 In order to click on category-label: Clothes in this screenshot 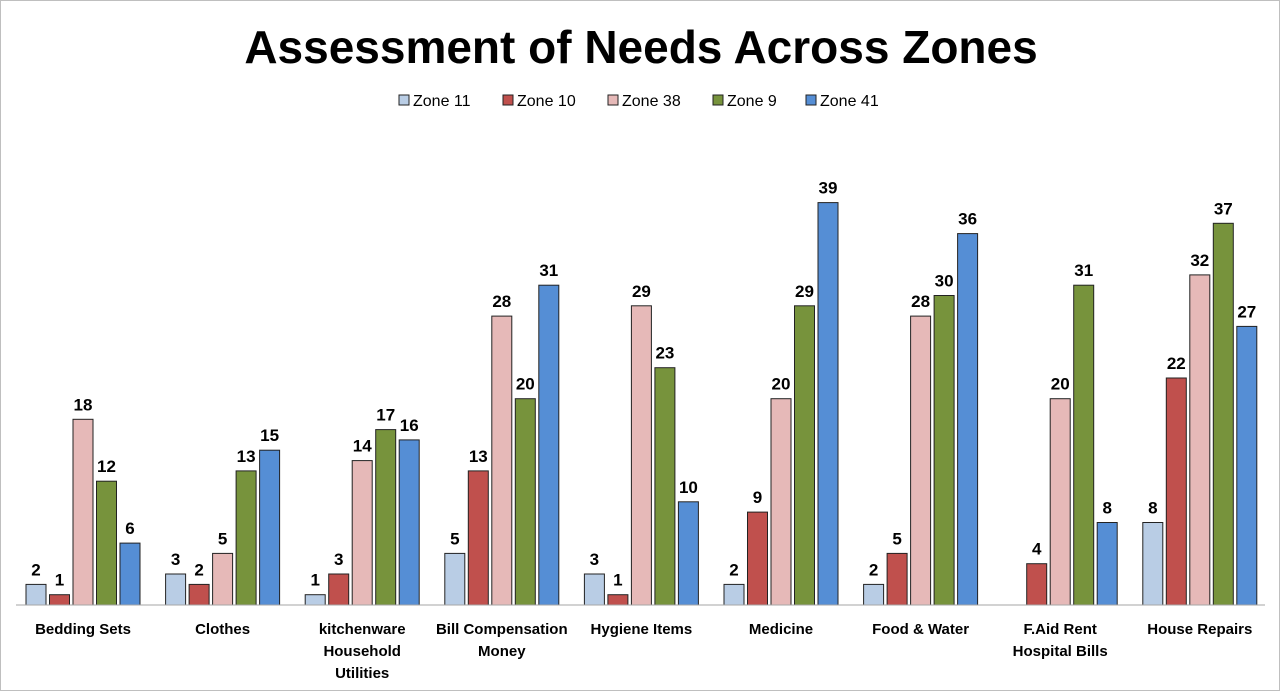, I will do `click(222, 629)`.